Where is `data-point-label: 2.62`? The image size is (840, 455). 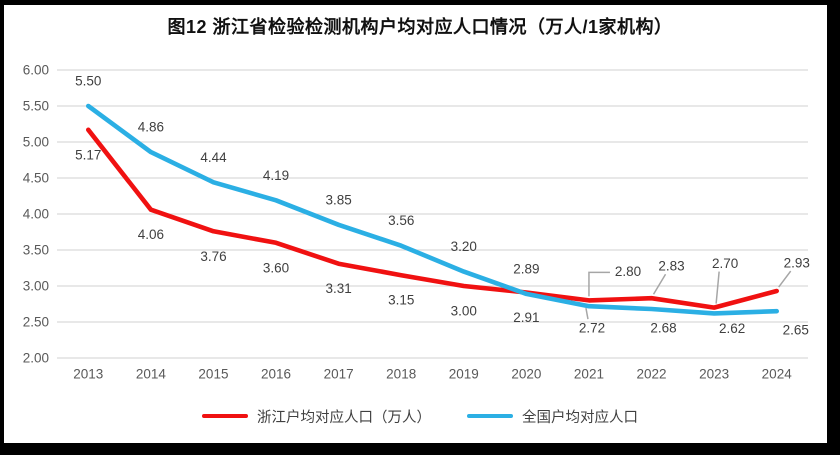 data-point-label: 2.62 is located at coordinates (732, 328).